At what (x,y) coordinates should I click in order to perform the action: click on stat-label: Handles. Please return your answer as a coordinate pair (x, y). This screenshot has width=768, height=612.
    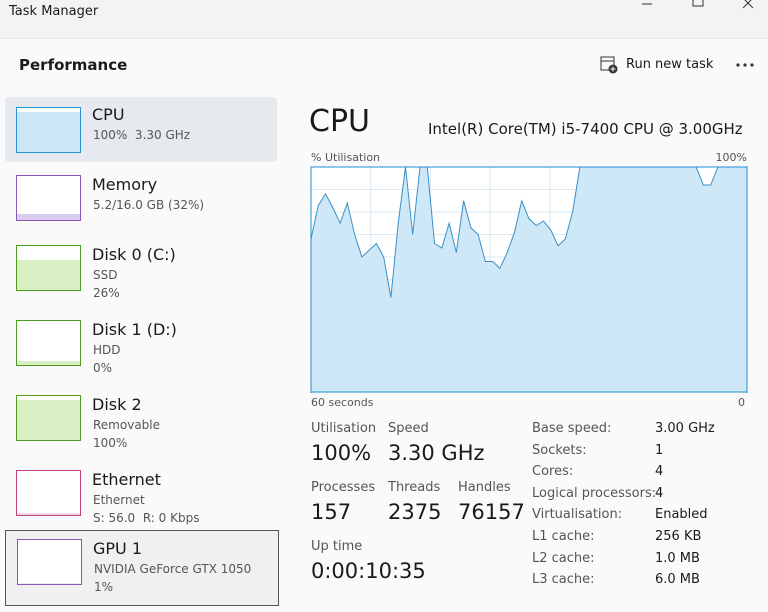
    Looking at the image, I should click on (484, 487).